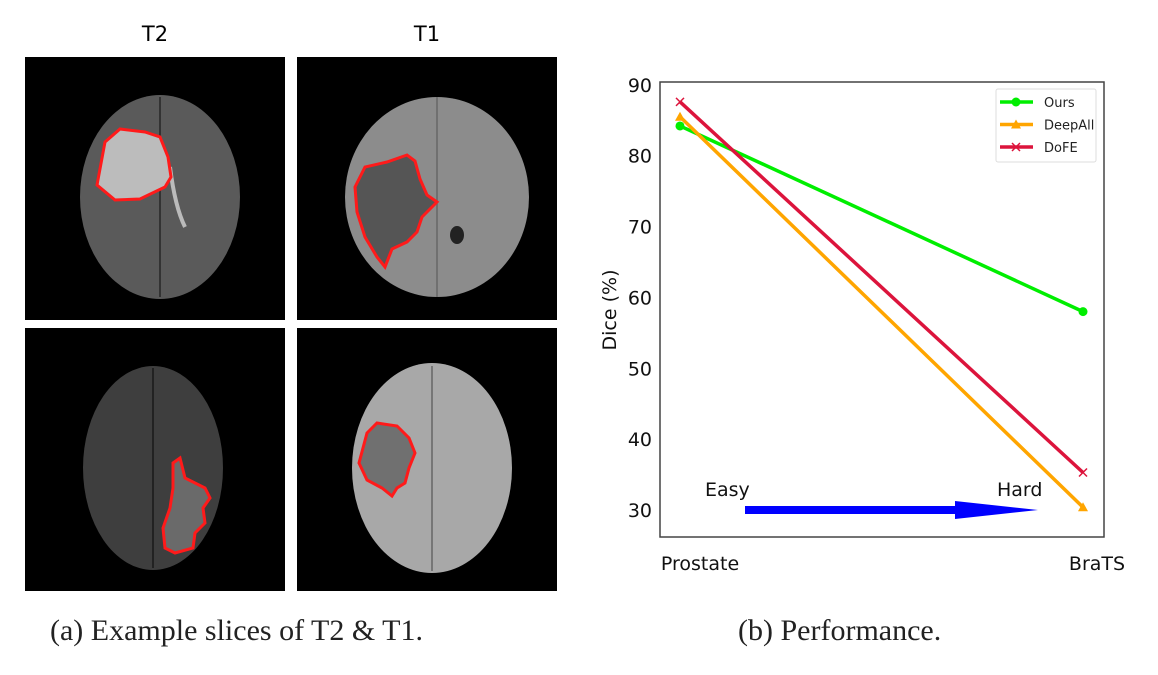 This screenshot has width=1158, height=675. Describe the element at coordinates (236, 630) in the screenshot. I see `caption-a: (a) Example slices of T2 & T1.` at that location.